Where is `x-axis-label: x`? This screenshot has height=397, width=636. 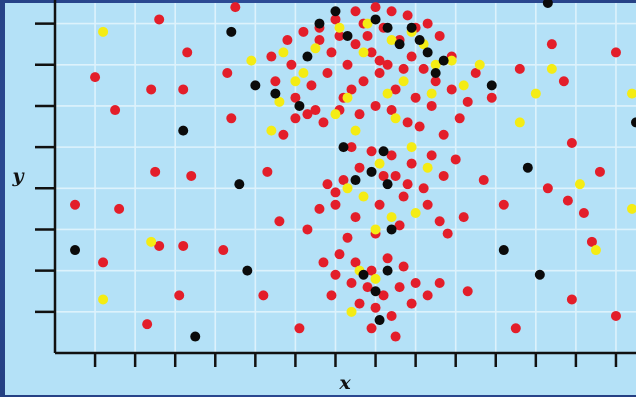 x-axis-label: x is located at coordinates (344, 383).